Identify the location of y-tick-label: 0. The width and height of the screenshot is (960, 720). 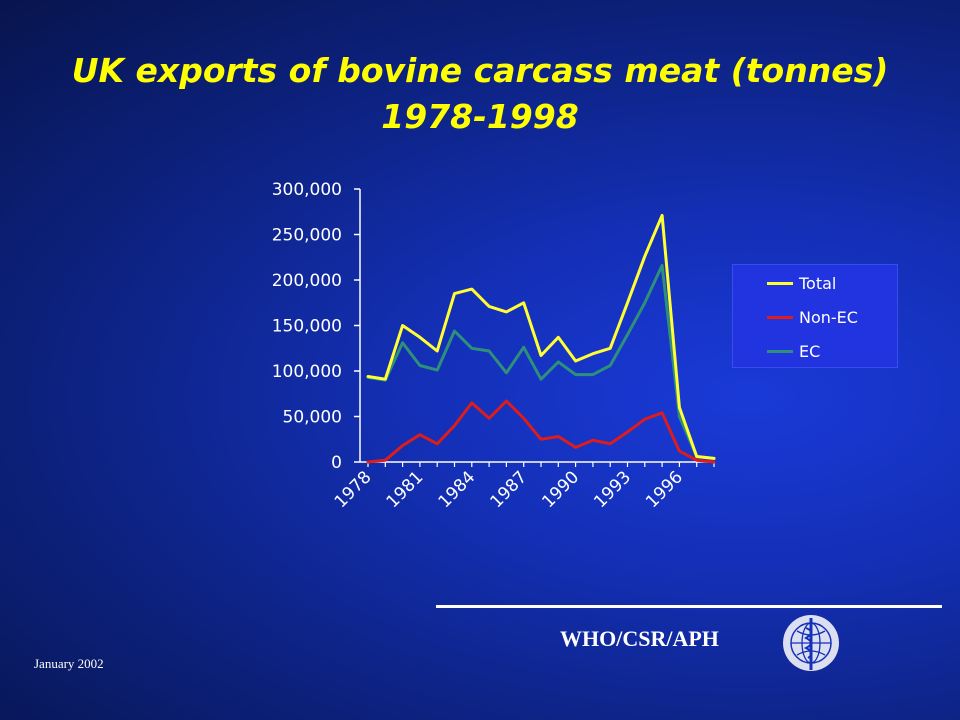
(336, 463).